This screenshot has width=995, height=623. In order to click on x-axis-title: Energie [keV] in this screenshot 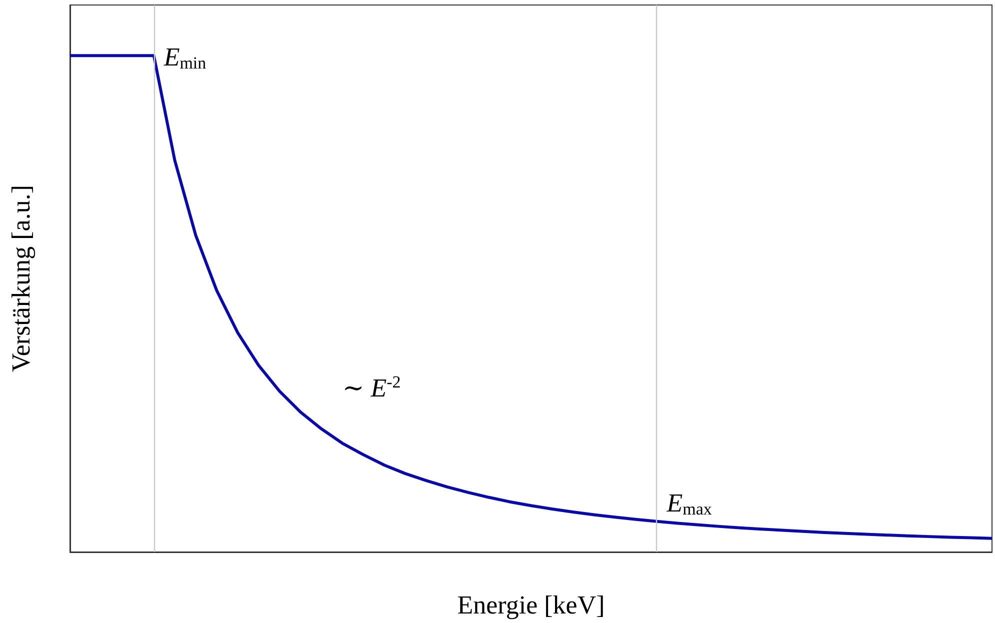, I will do `click(531, 605)`.